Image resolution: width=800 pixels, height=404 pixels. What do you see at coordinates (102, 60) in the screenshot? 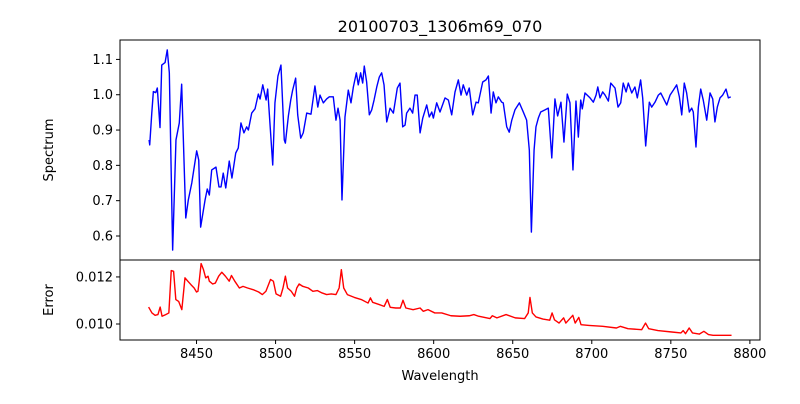
I see `spectrum-y-tick-label: 1.1` at bounding box center [102, 60].